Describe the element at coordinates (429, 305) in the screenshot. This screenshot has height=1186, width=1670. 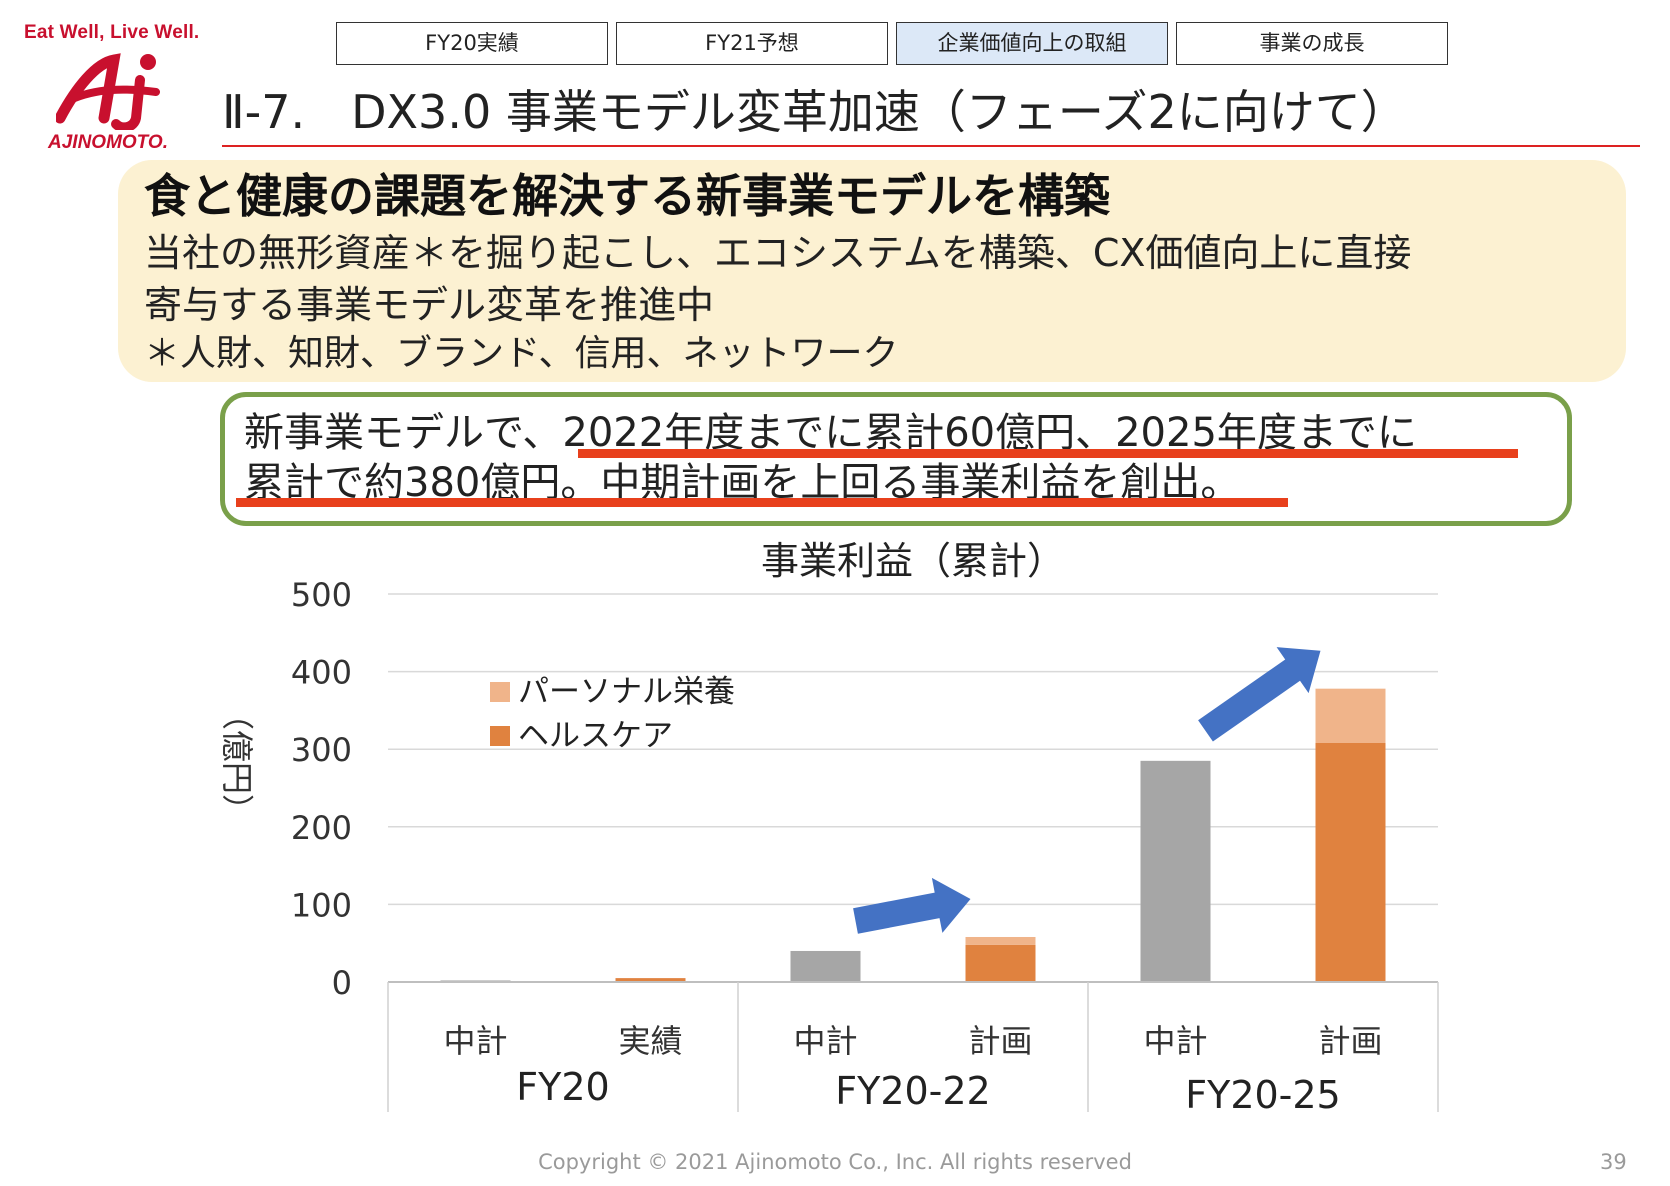
I see `summary-line-2: 寄与する事業モデル変革を推進中` at that location.